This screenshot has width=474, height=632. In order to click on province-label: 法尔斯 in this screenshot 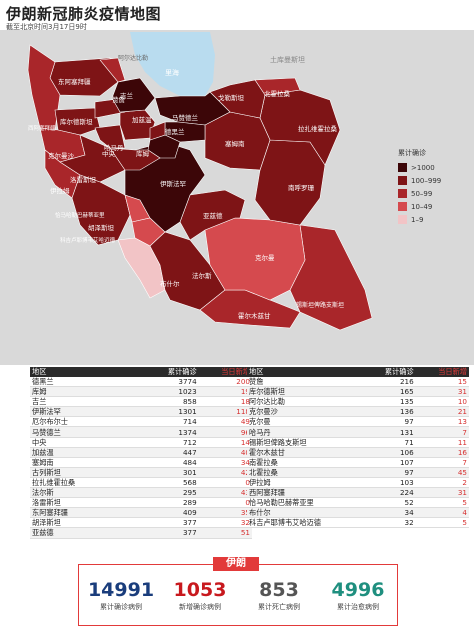, I will do `click(202, 275)`.